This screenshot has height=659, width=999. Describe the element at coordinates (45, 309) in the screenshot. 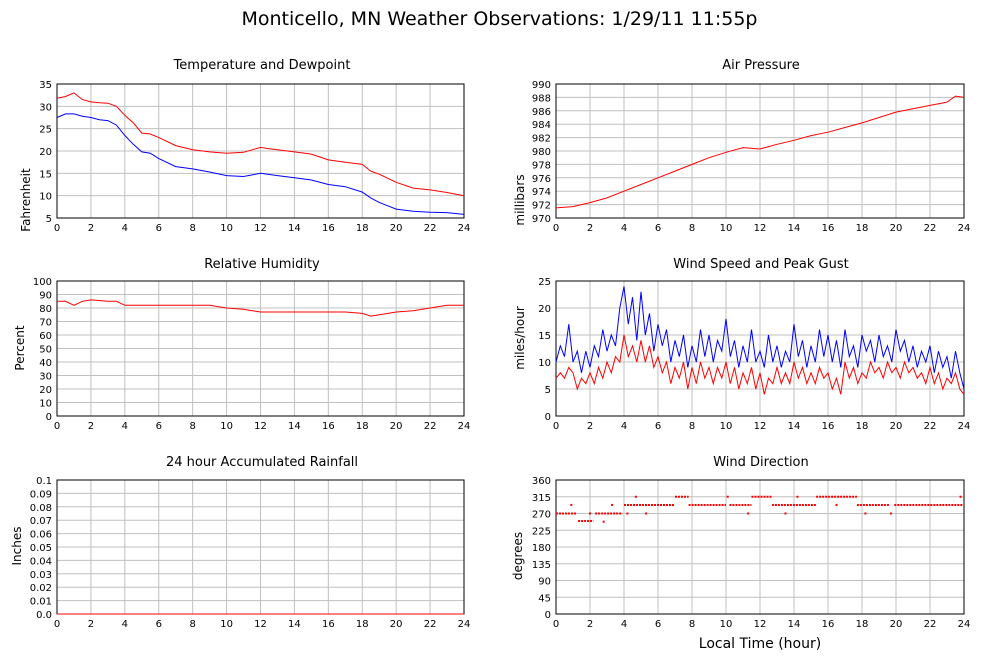

I see `y-tick-label: 80` at that location.